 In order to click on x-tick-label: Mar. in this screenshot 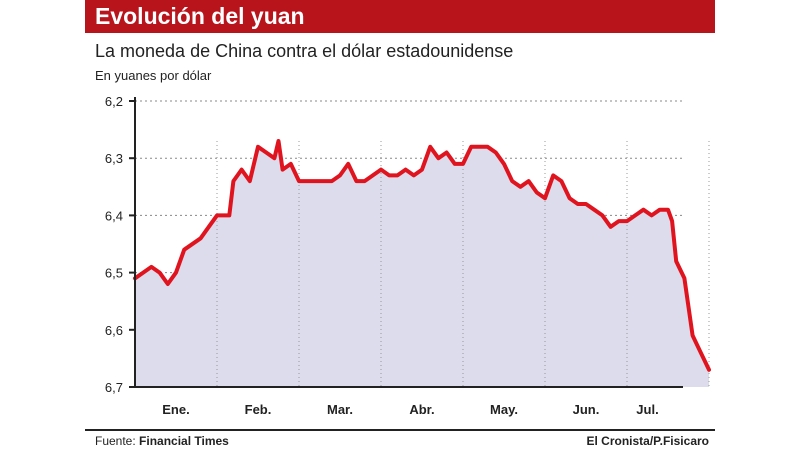, I will do `click(340, 409)`.